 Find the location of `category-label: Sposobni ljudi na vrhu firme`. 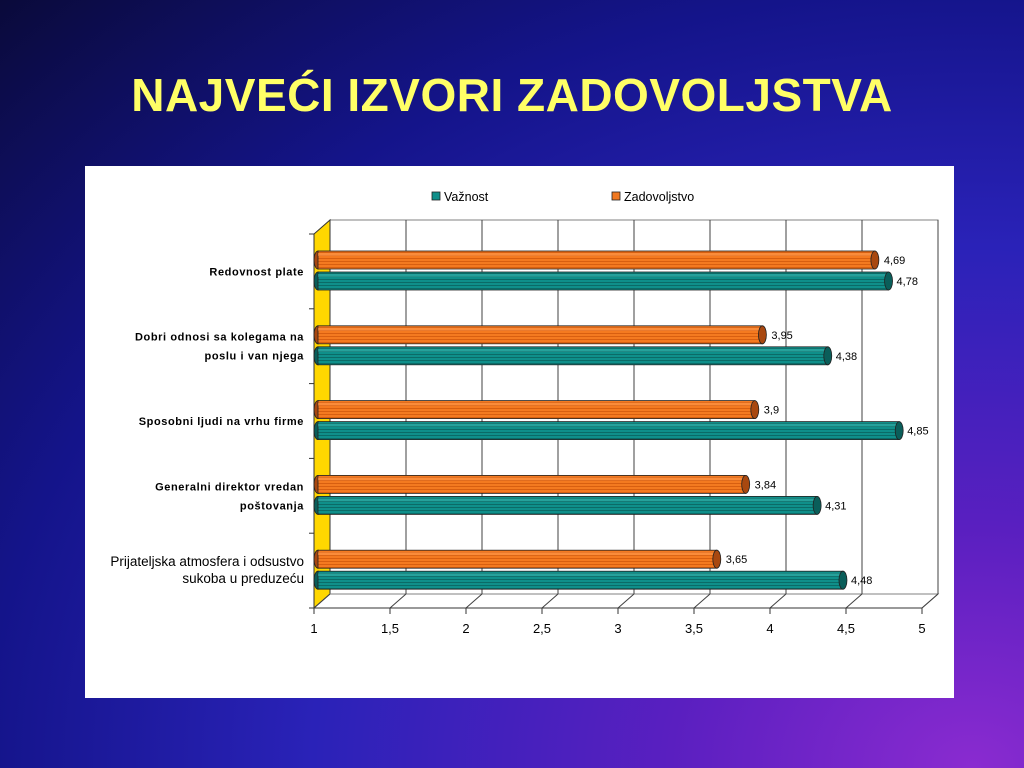

category-label: Sposobni ljudi na vrhu firme is located at coordinates (221, 422).